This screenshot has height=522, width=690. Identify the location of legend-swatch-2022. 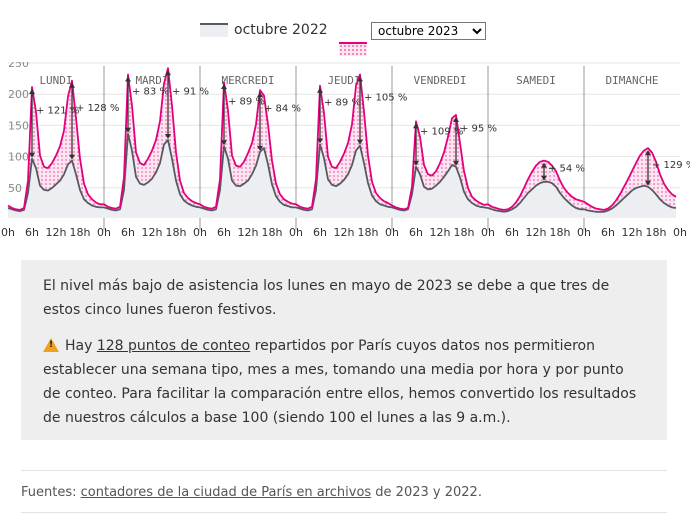
(214, 30).